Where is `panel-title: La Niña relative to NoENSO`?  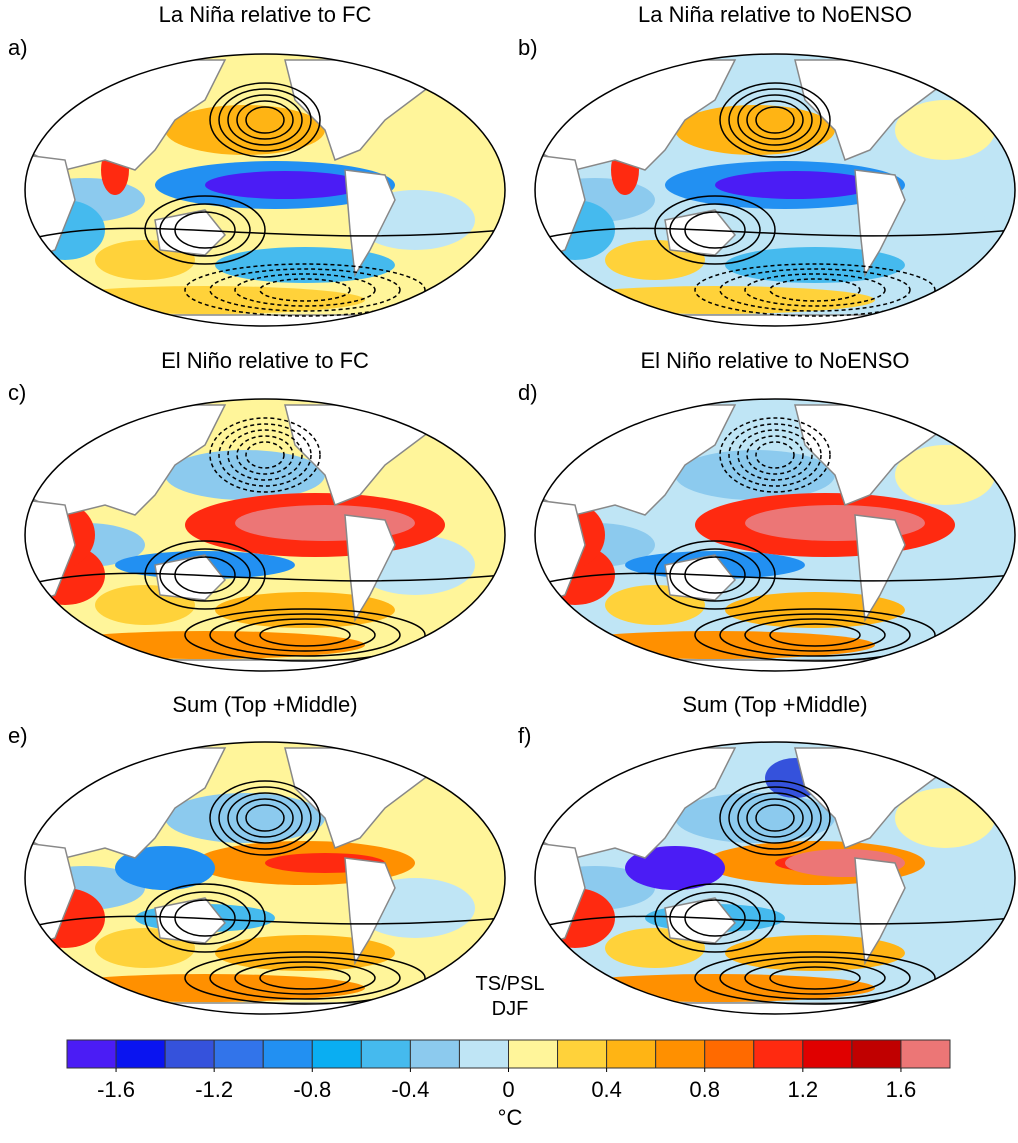 panel-title: La Niña relative to NoENSO is located at coordinates (775, 14).